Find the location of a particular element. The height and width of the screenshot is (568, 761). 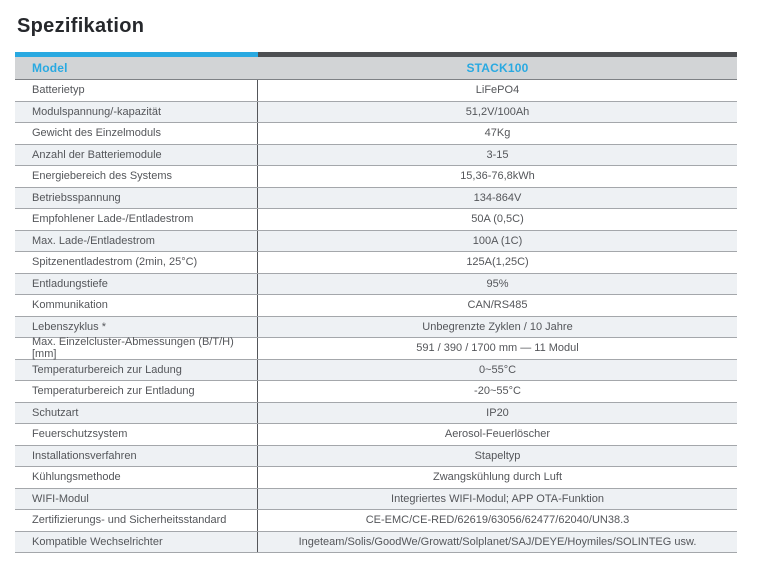

header-model-value: STACK100 is located at coordinates (497, 68).